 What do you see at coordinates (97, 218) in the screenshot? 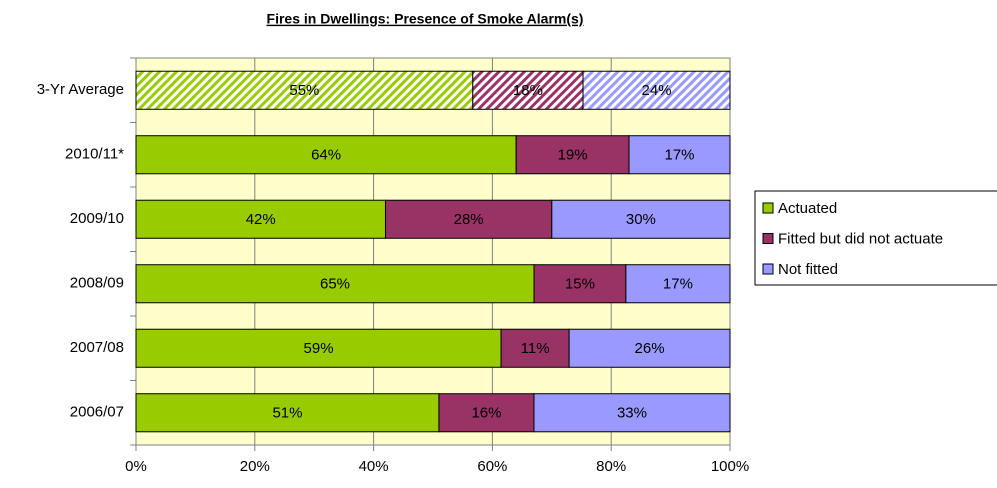
I see `y-tick-label: 2009/10` at bounding box center [97, 218].